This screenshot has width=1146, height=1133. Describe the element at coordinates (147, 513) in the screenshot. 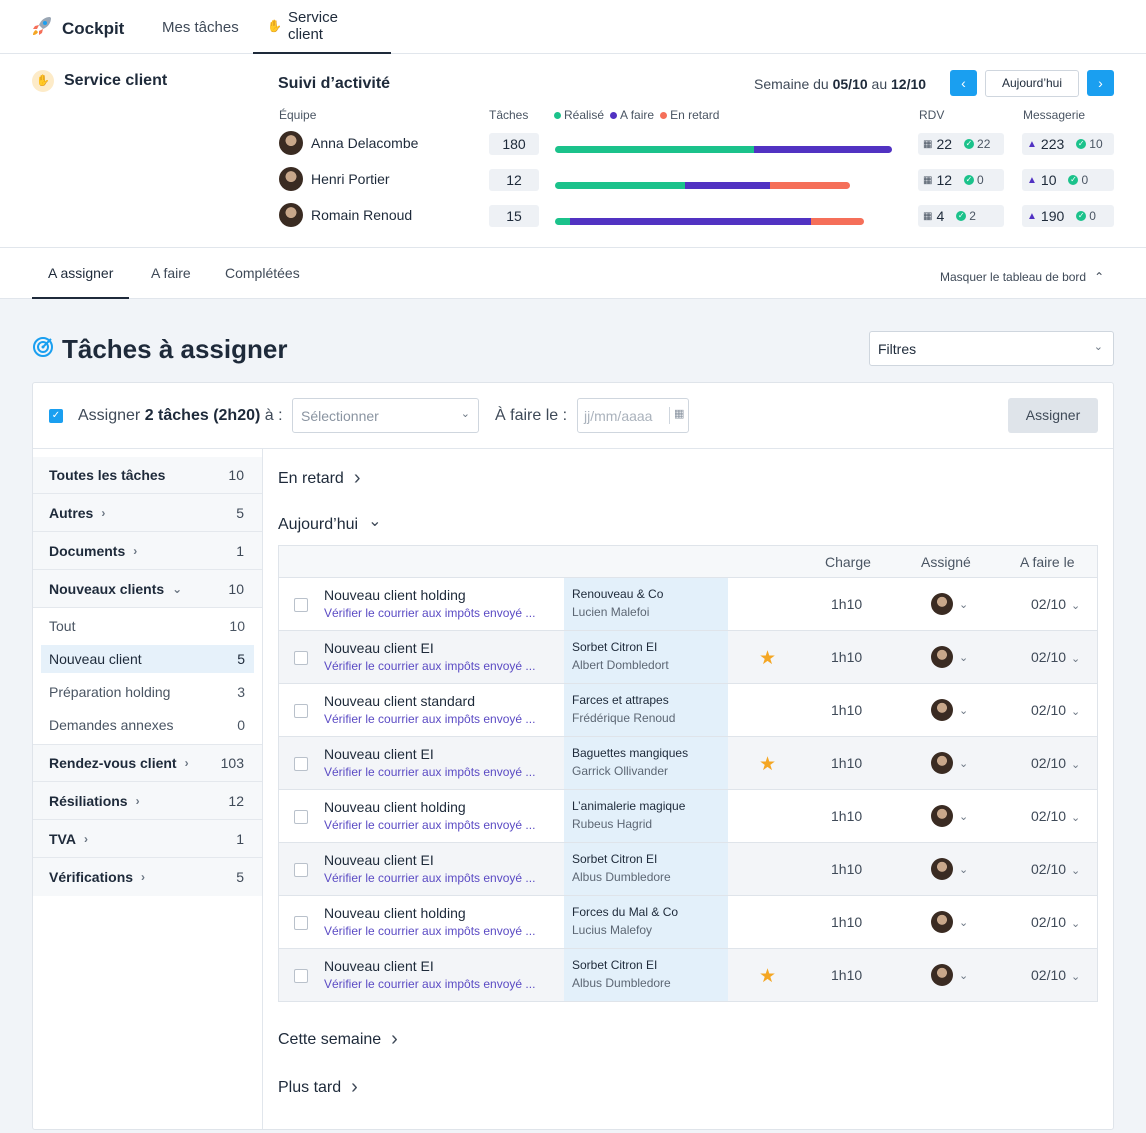

I see `sidebar-item-others: Autres › 5` at that location.